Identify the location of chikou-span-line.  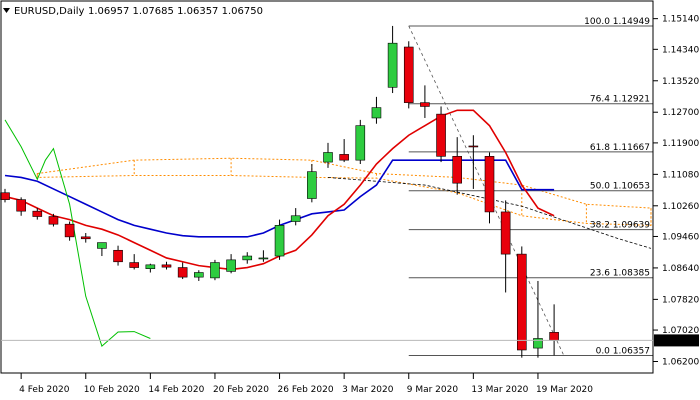
(77, 233).